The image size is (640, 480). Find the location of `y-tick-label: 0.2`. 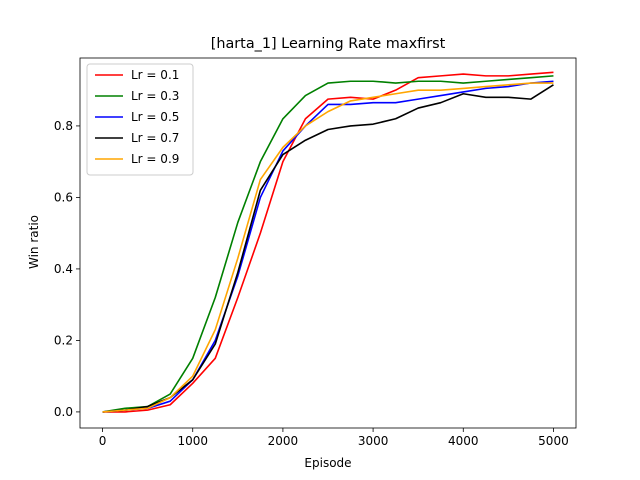

y-tick-label: 0.2 is located at coordinates (63, 340).